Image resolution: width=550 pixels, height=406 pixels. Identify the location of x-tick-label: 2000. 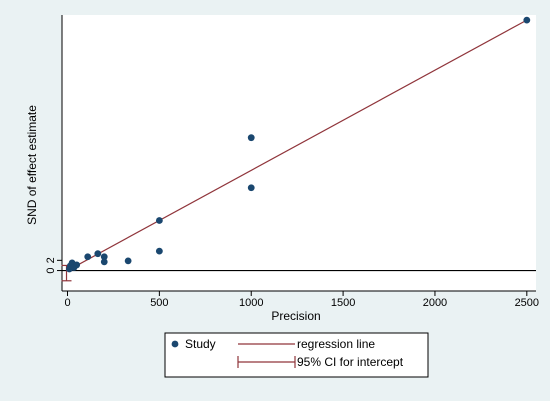
(435, 303).